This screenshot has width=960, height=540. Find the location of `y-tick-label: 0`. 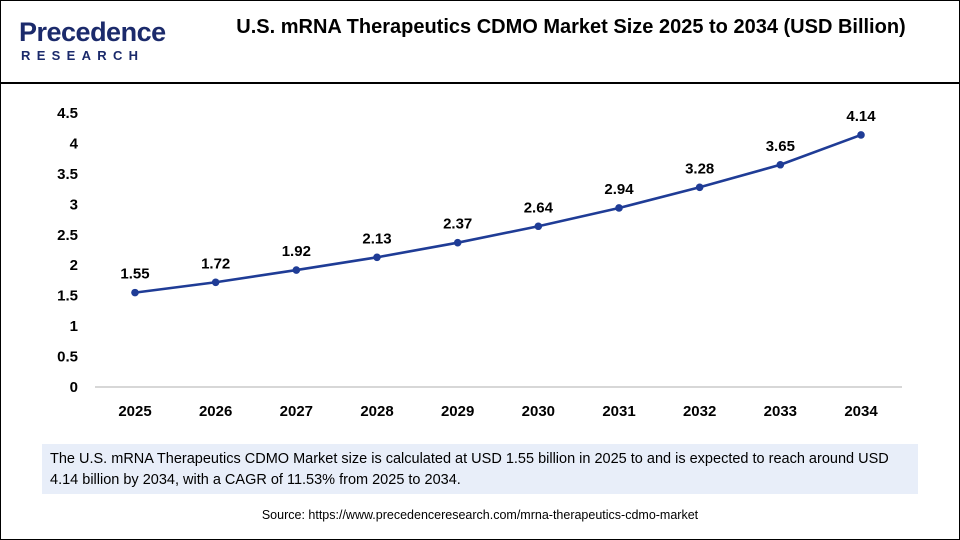

y-tick-label: 0 is located at coordinates (74, 387).